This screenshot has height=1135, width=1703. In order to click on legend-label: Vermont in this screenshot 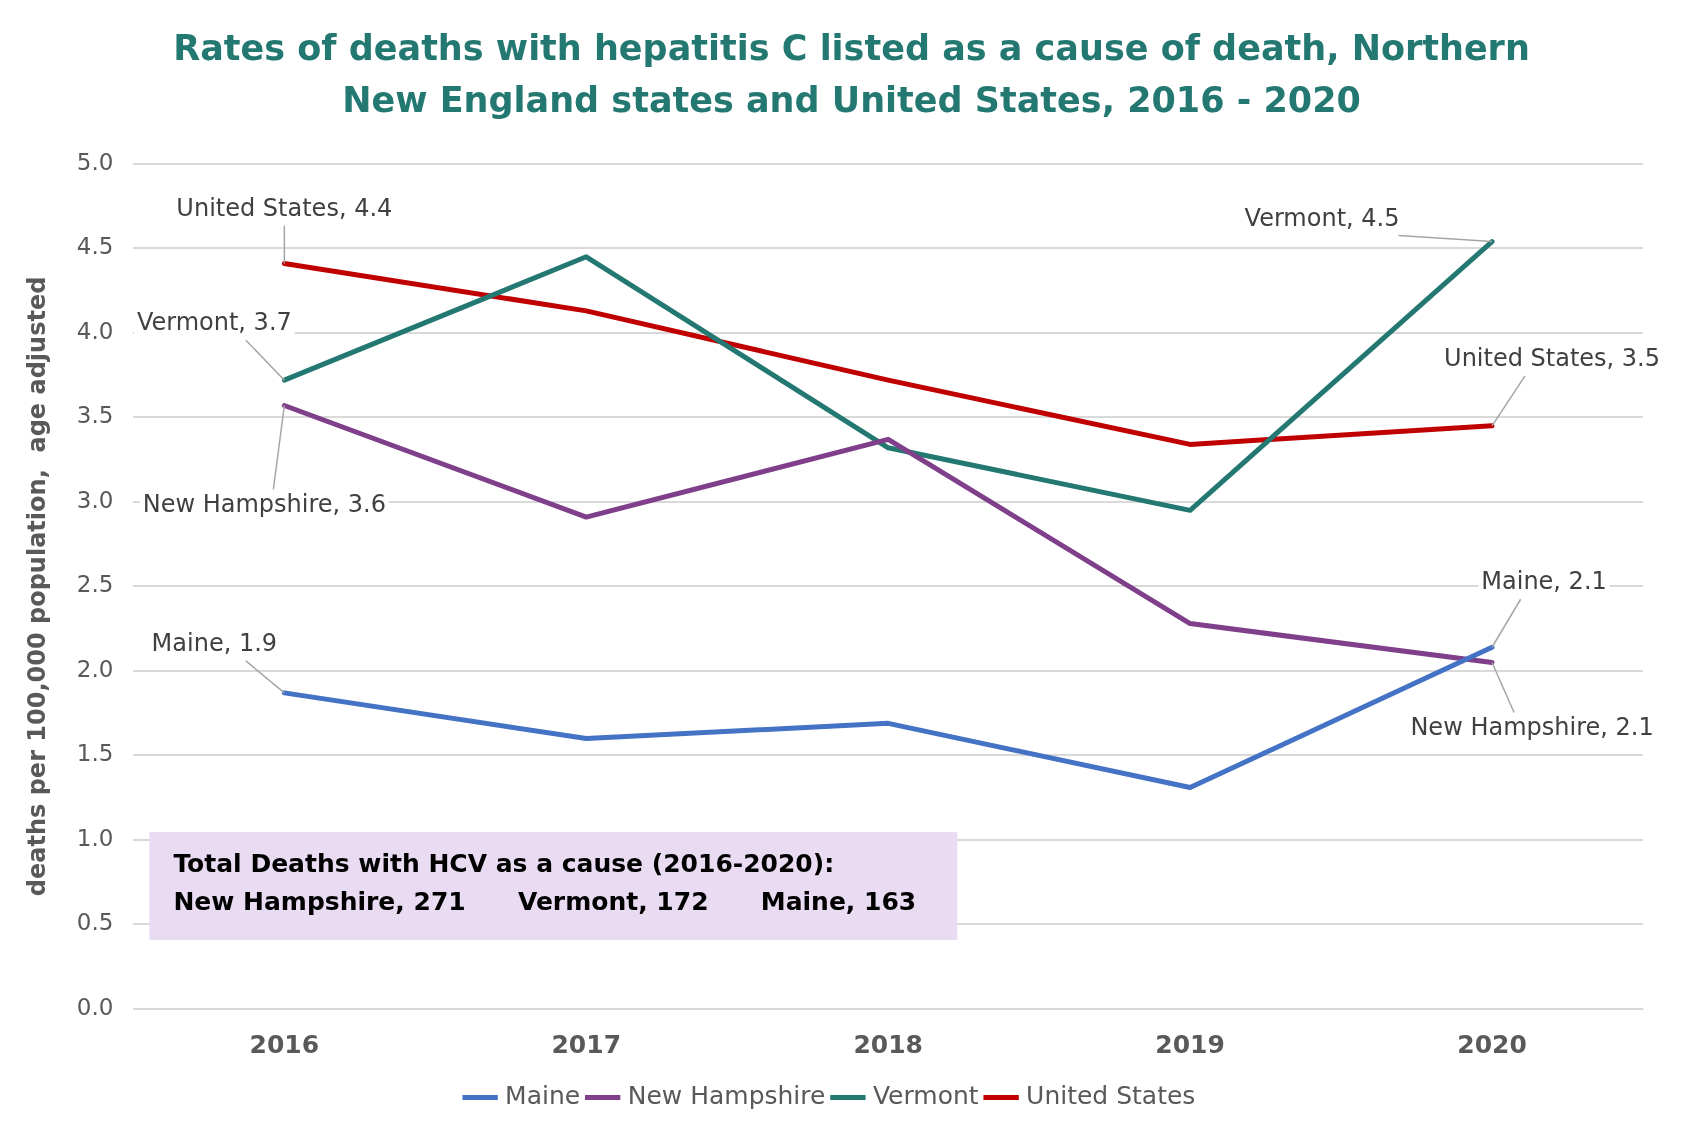, I will do `click(925, 1095)`.